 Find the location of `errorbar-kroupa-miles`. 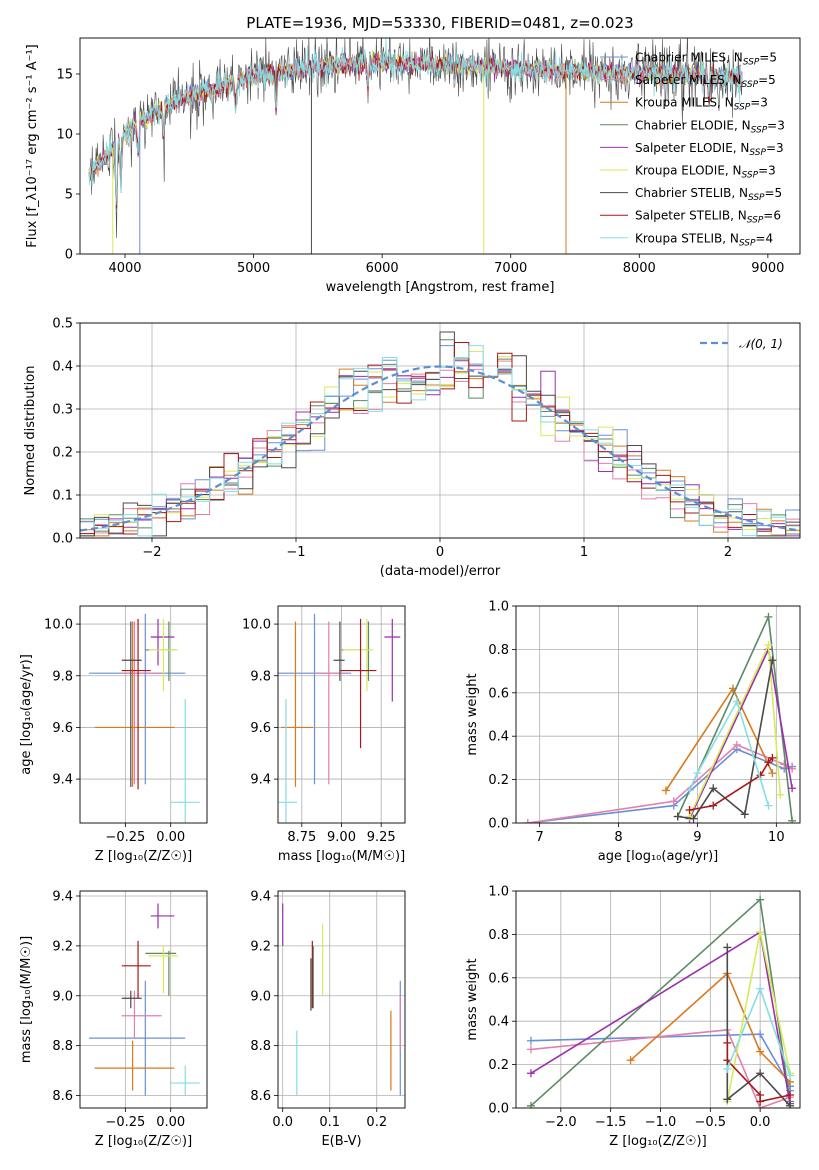

errorbar-kroupa-miles is located at coordinates (134, 704).